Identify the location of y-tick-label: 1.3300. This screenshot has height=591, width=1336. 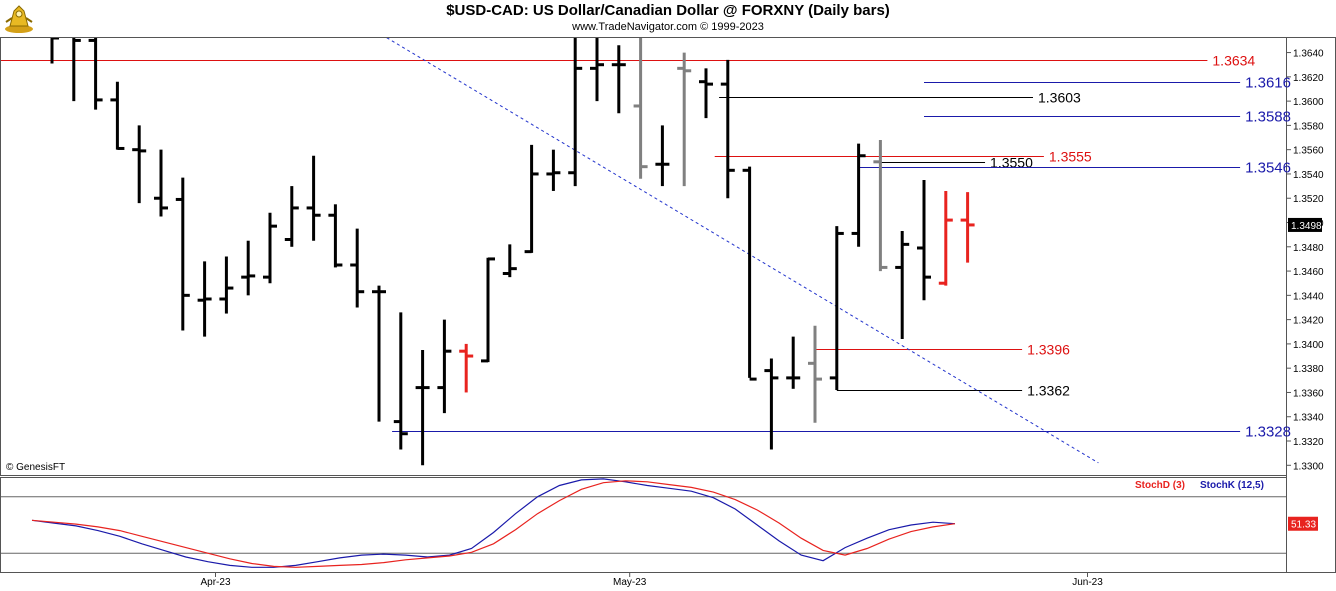
(1308, 466).